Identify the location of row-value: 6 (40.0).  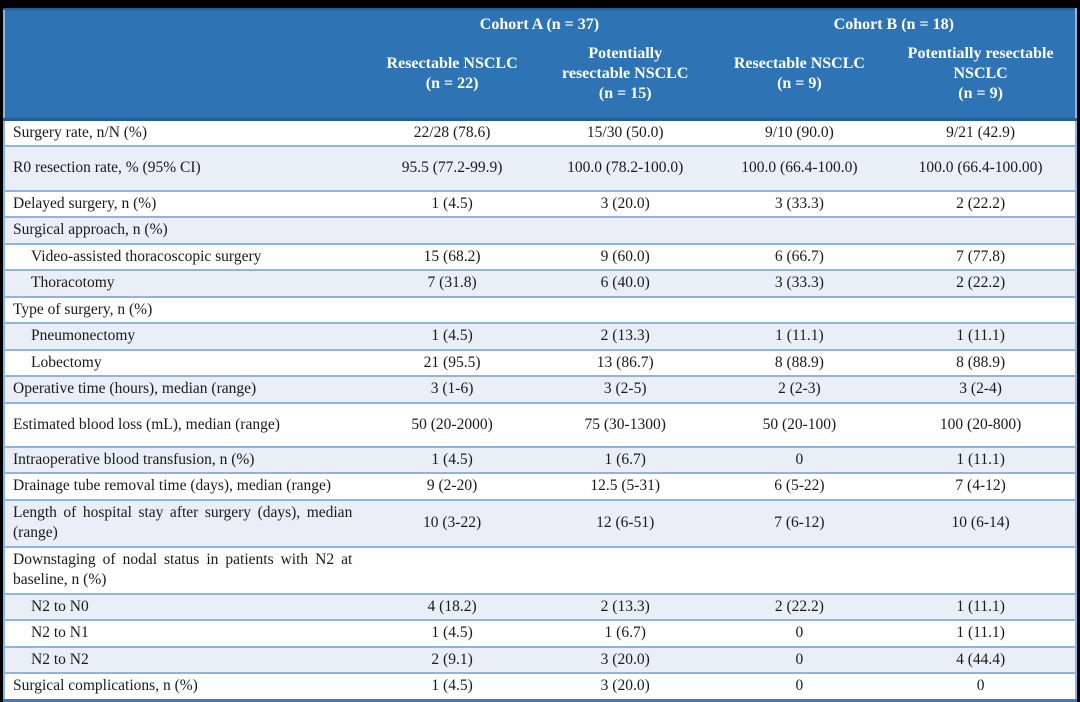
(625, 283).